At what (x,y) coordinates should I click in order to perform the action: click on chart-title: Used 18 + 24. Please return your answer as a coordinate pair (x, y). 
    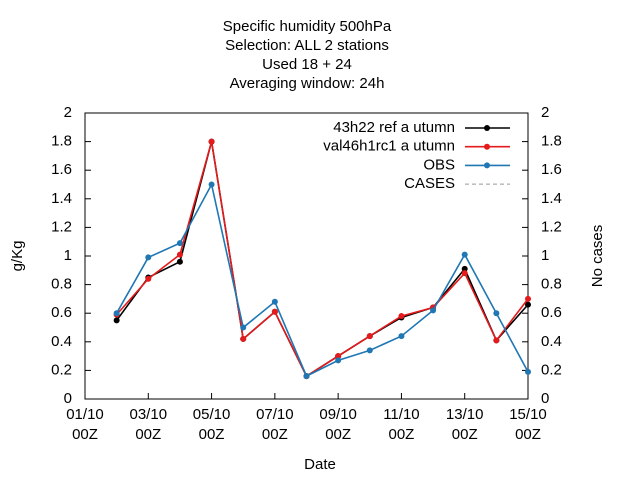
    Looking at the image, I should click on (307, 64).